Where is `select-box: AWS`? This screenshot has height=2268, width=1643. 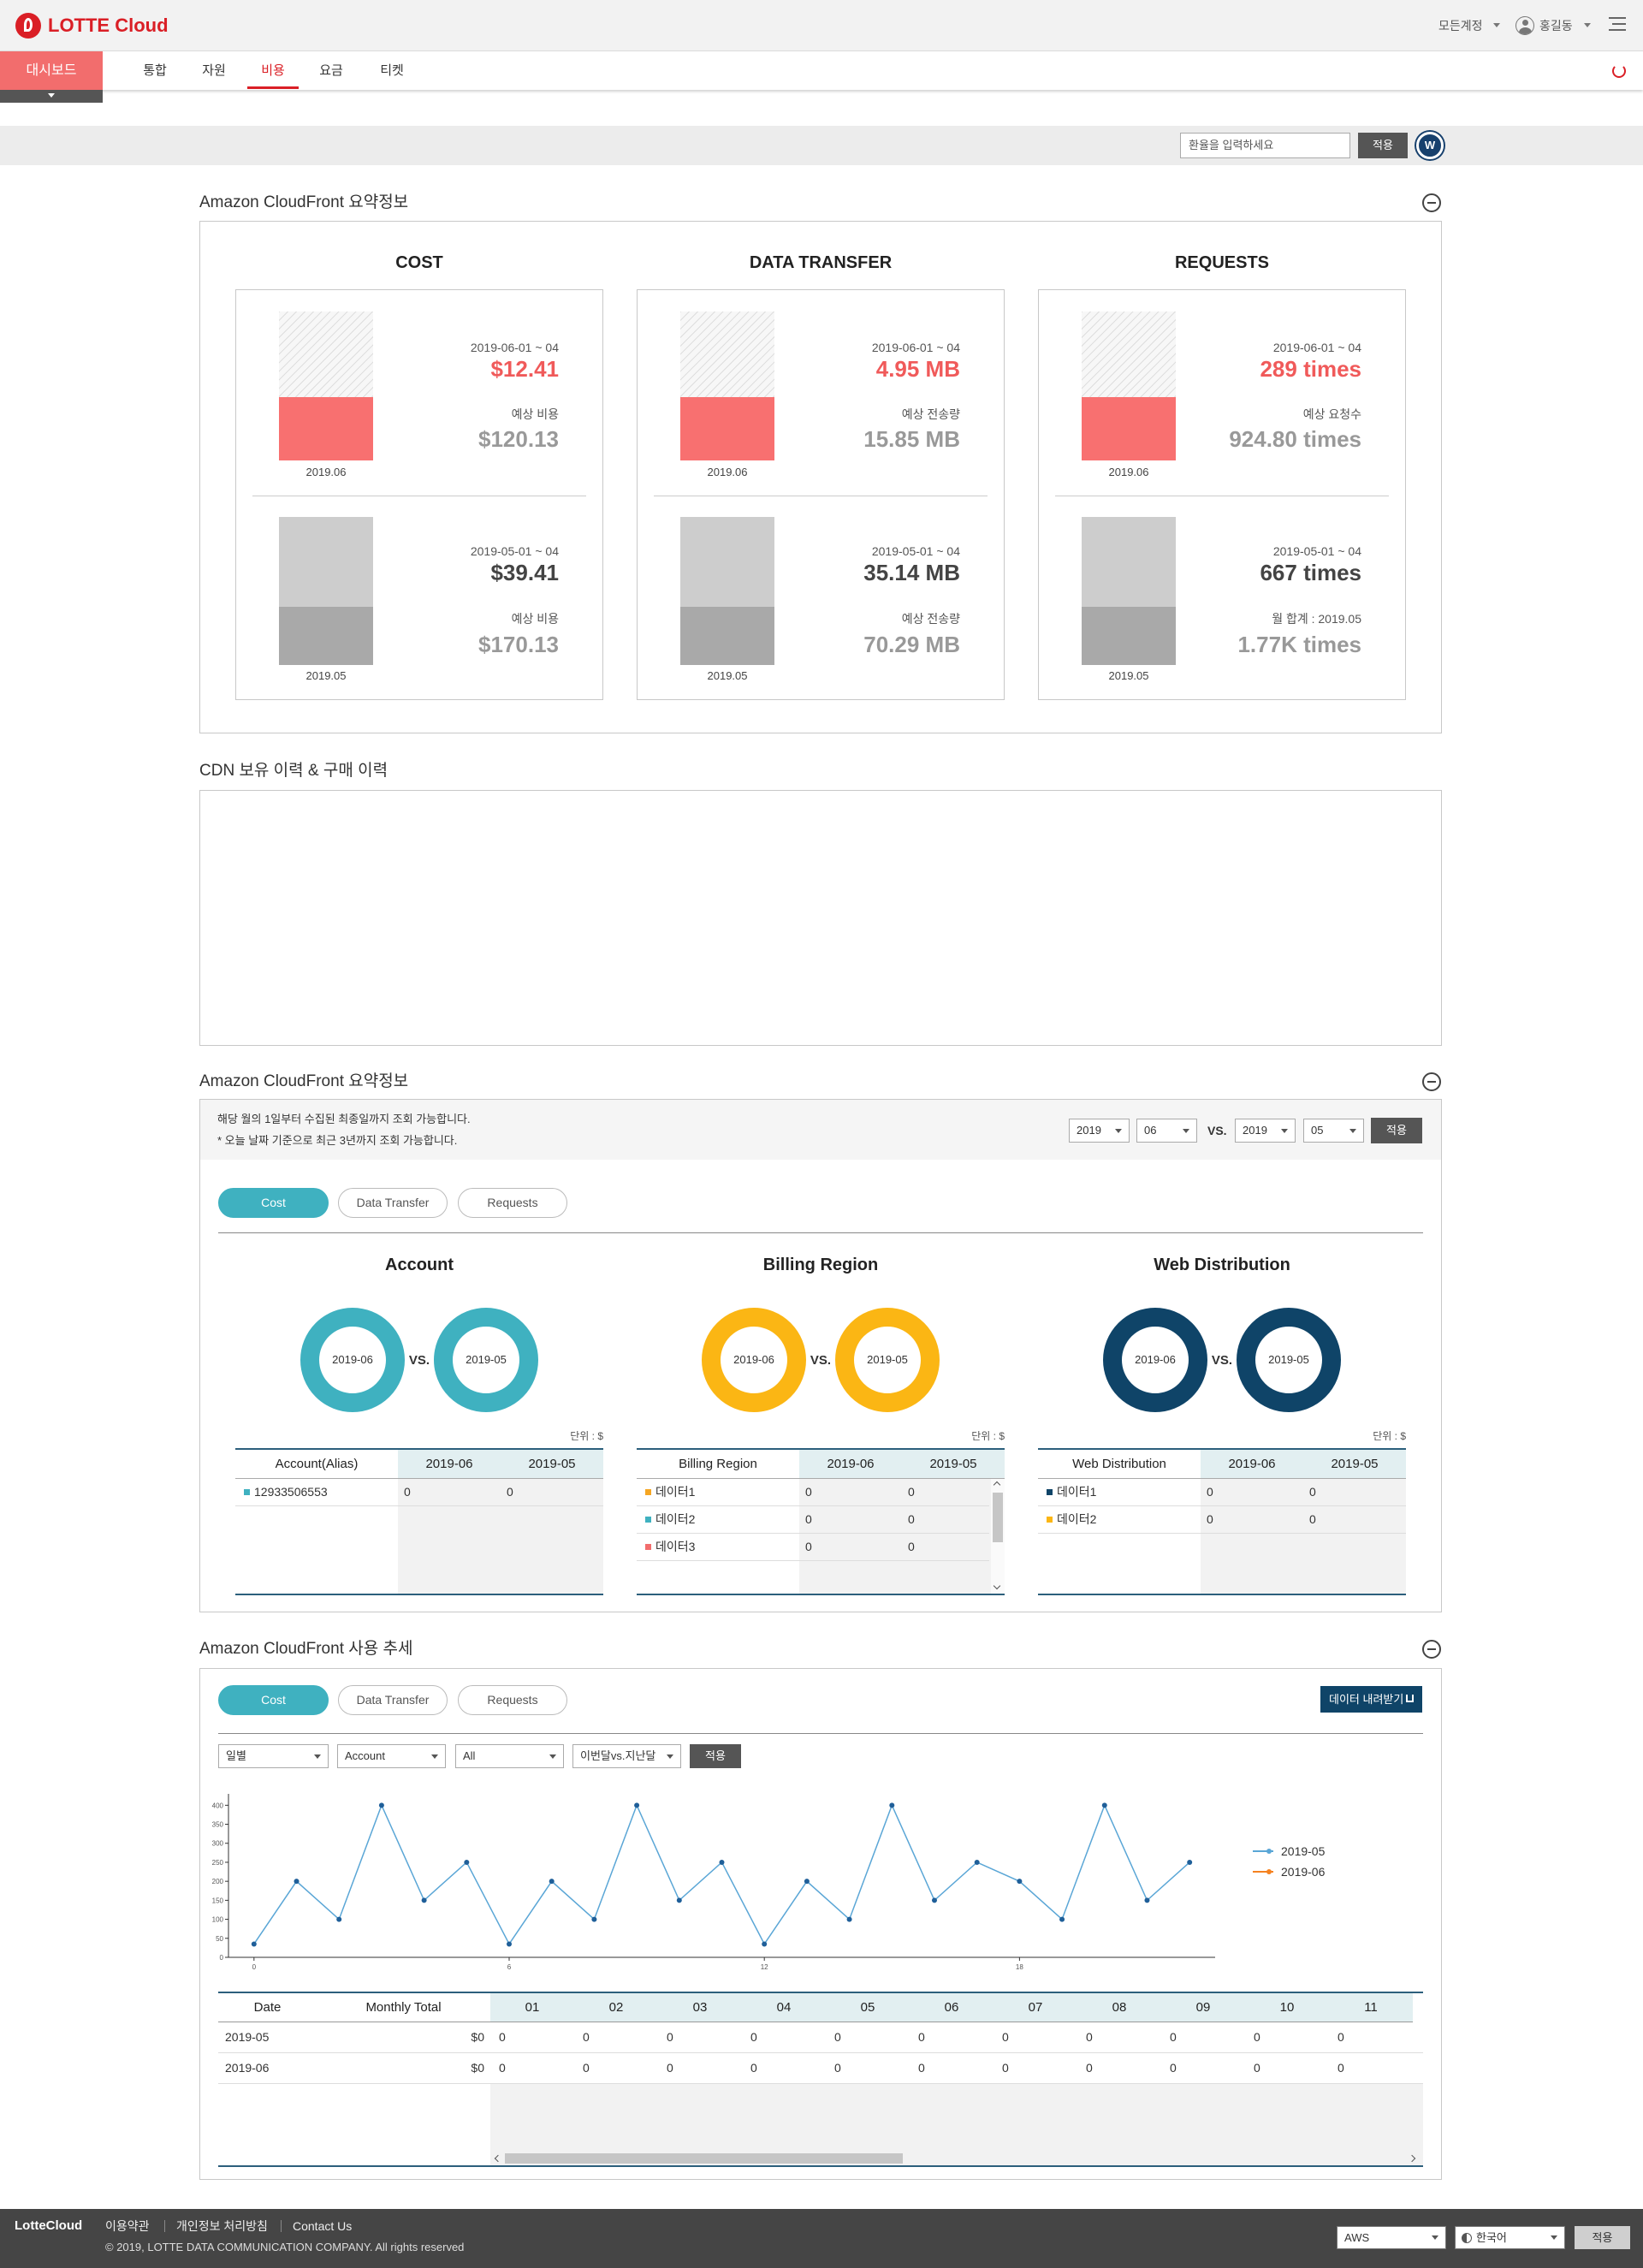 select-box: AWS is located at coordinates (1391, 2237).